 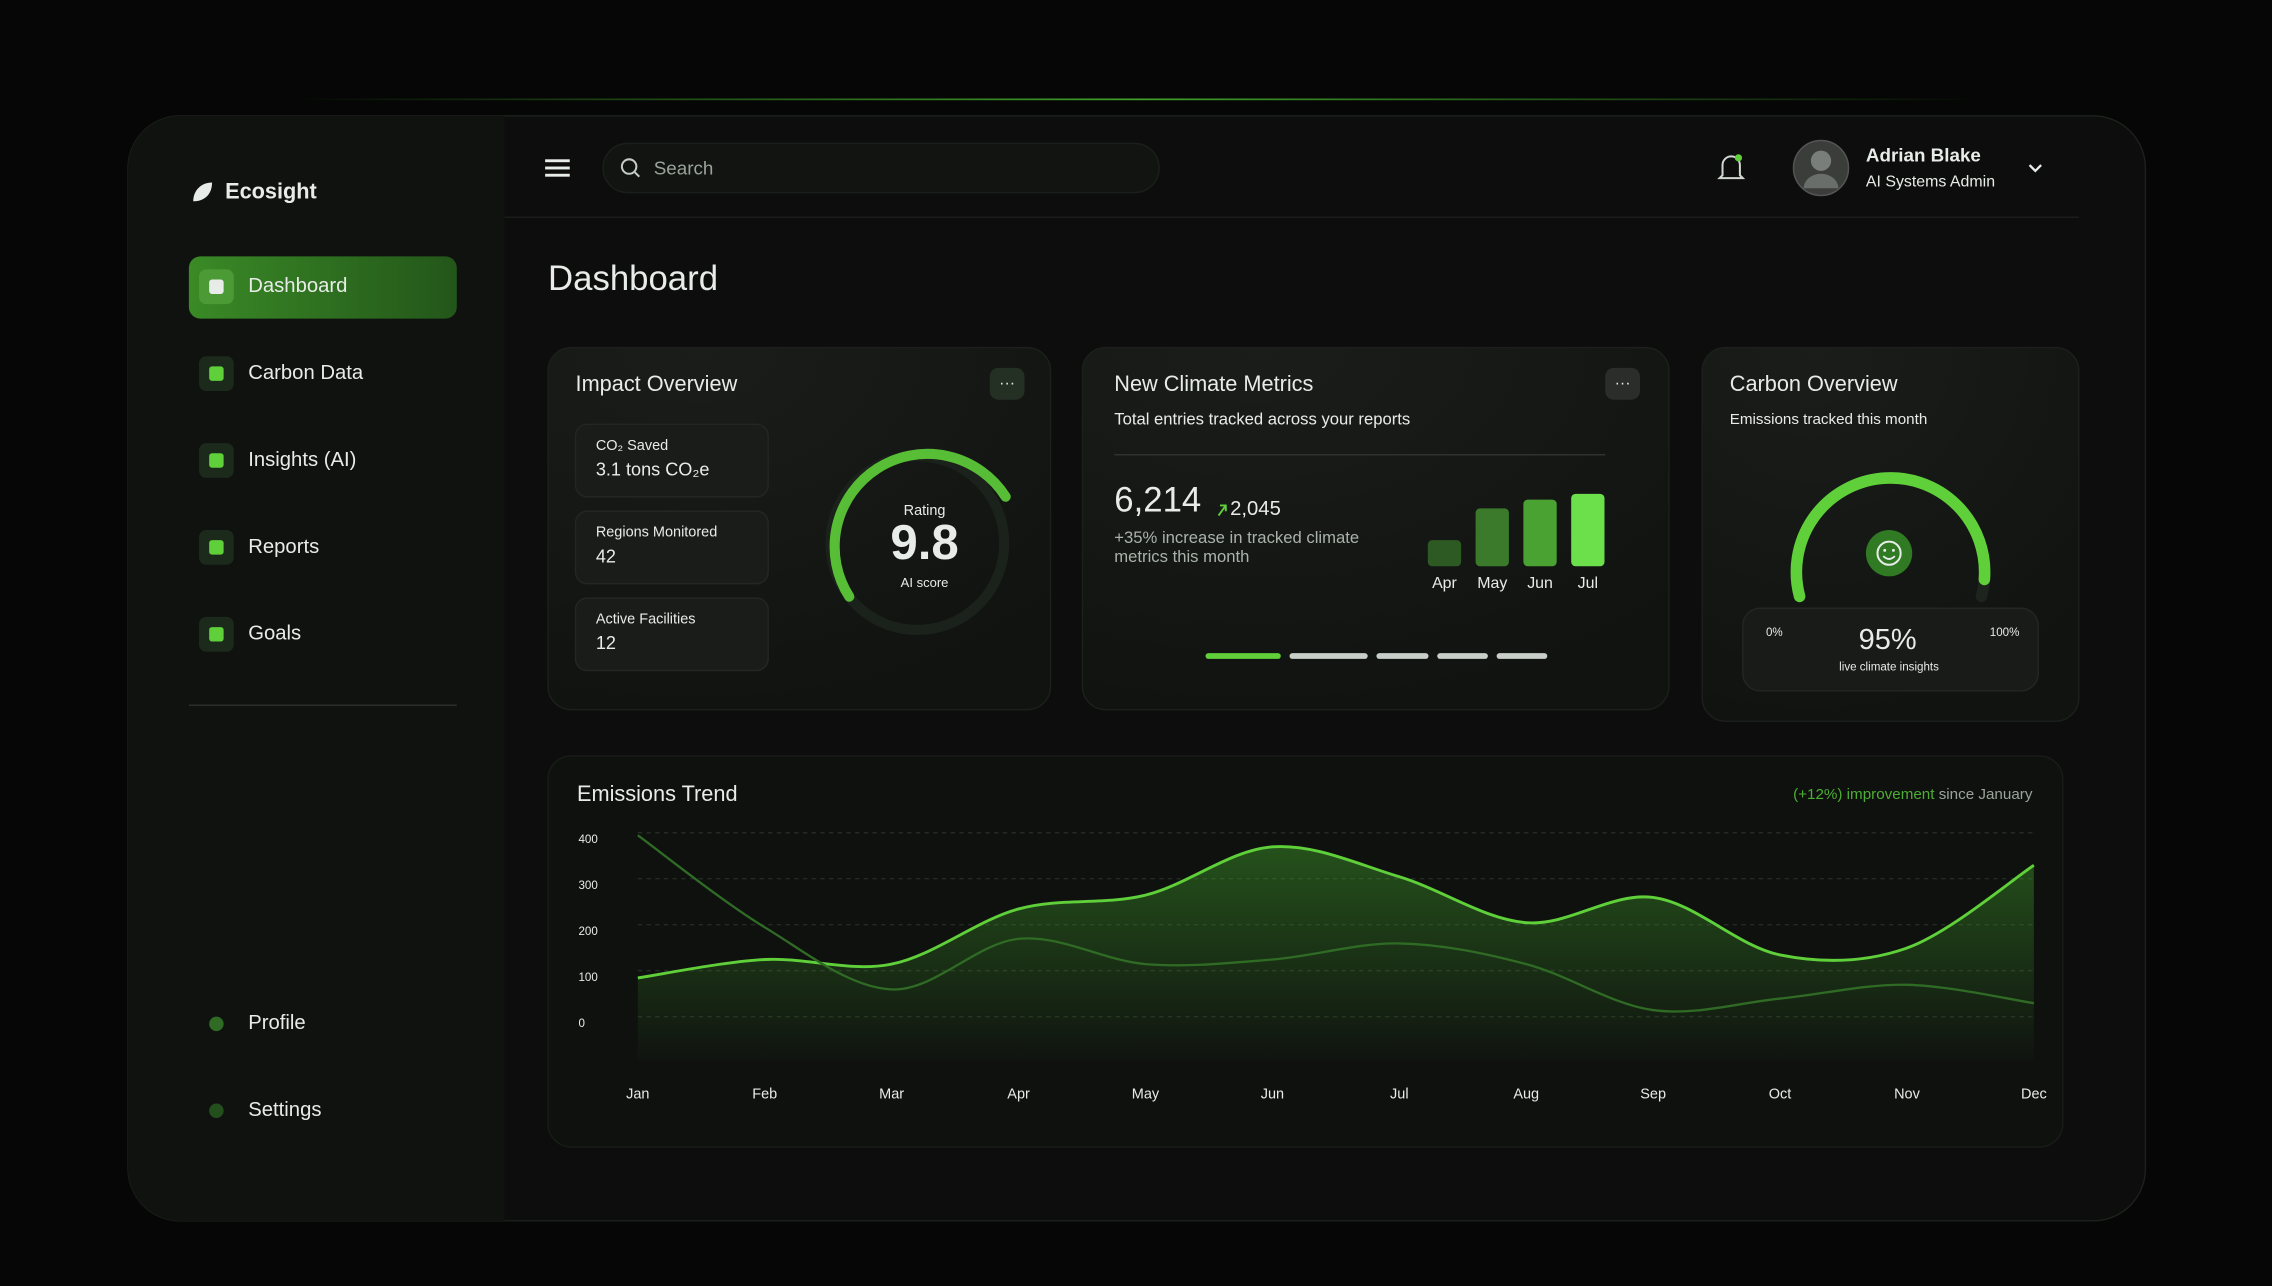 I want to click on user-name: Adrian Blake, so click(x=1923, y=154).